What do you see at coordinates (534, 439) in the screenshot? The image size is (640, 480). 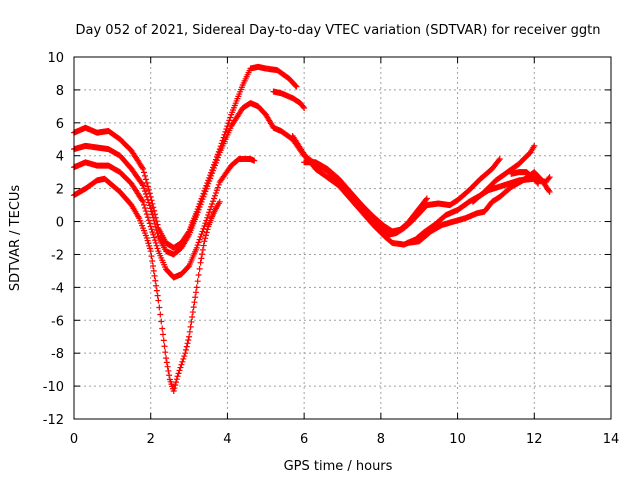 I see `x-tick-label: 12` at bounding box center [534, 439].